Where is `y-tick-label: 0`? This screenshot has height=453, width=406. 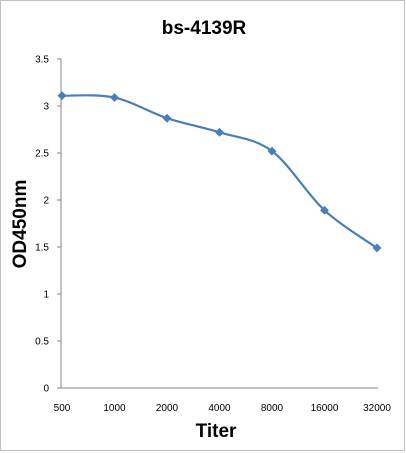 y-tick-label: 0 is located at coordinates (46, 389).